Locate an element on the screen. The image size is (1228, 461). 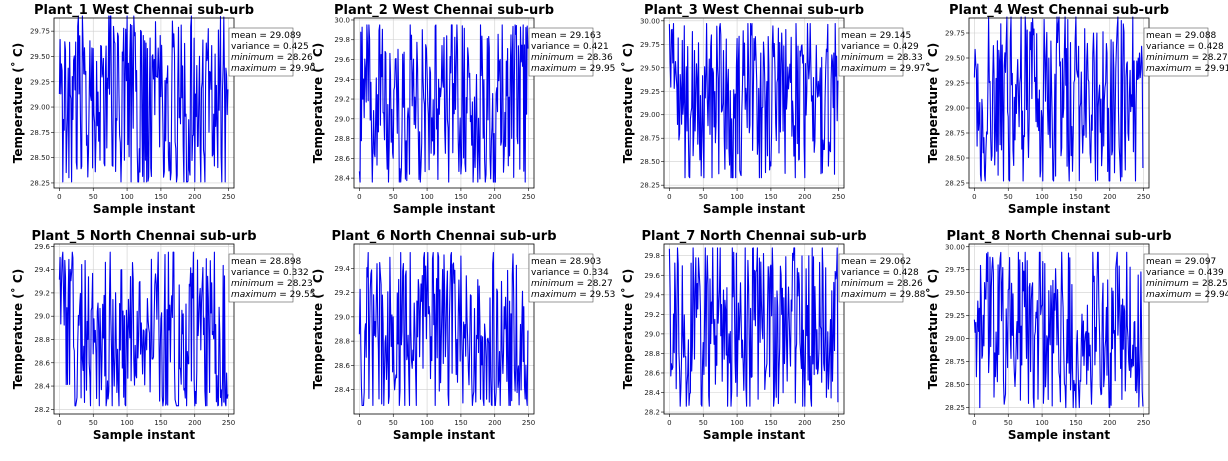
stats-value: 29.94 is located at coordinates (1216, 295).